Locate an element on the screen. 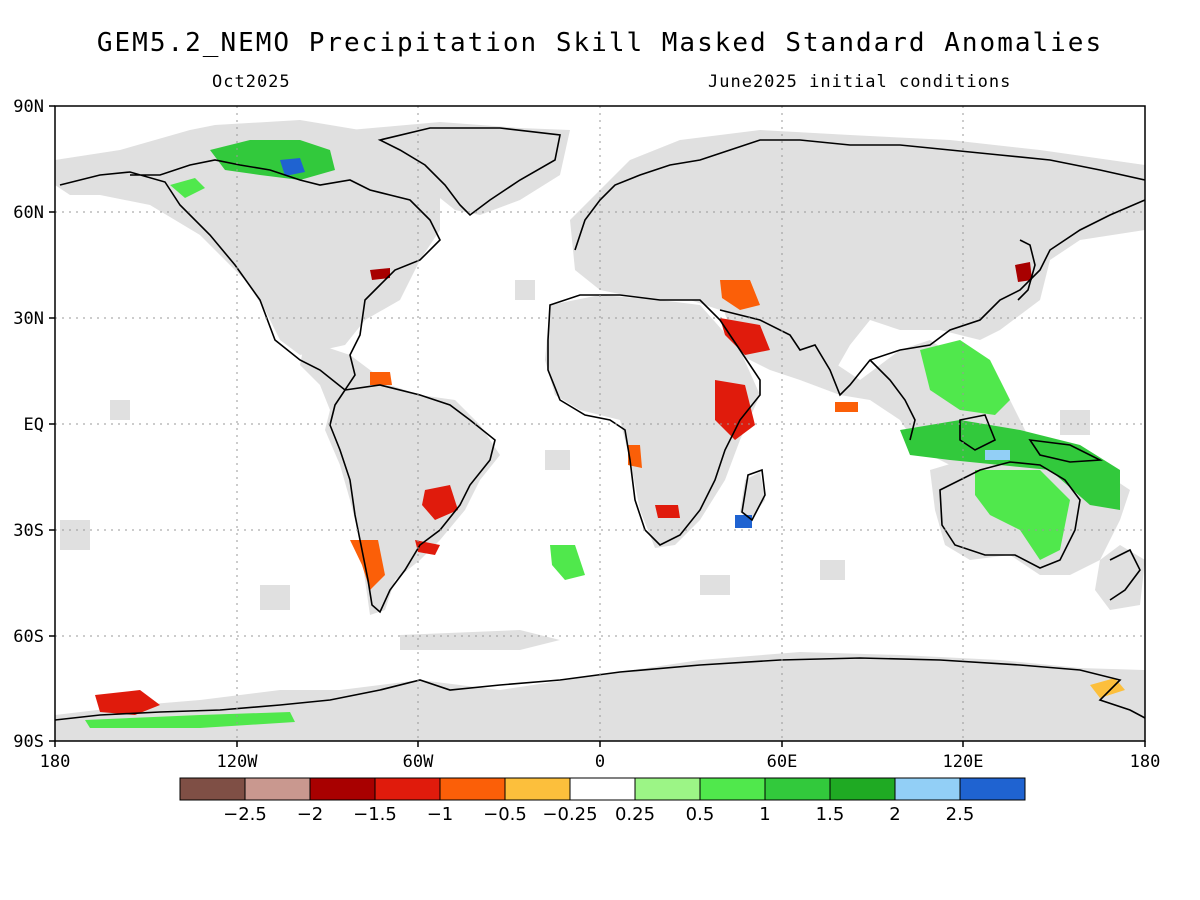 The height and width of the screenshot is (900, 1200). masked-new-zealand is located at coordinates (1120, 577).